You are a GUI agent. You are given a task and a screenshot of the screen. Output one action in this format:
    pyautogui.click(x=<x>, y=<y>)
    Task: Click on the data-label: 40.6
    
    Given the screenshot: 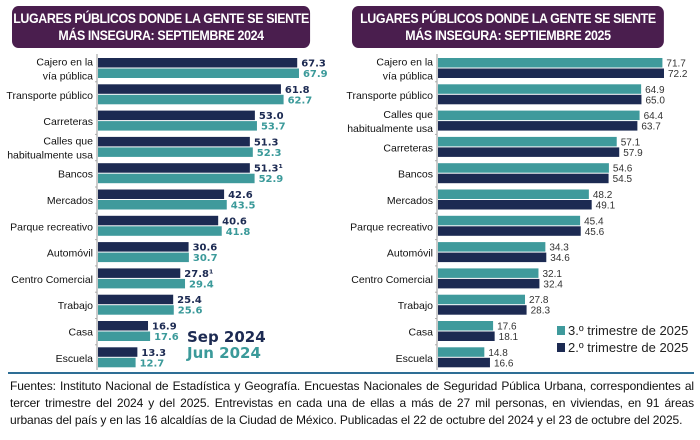 What is the action you would take?
    pyautogui.click(x=234, y=221)
    